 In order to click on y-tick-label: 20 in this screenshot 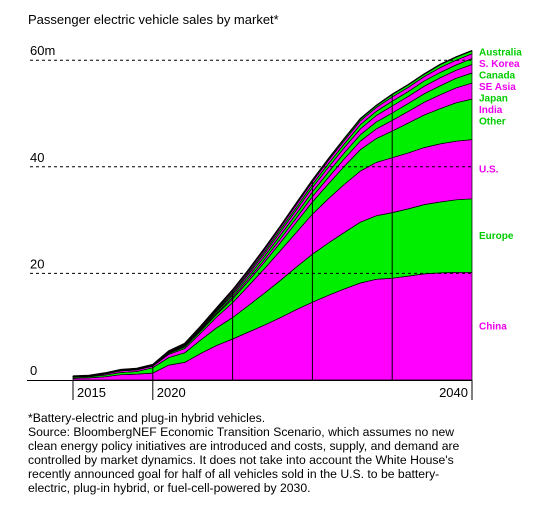, I will do `click(37, 263)`.